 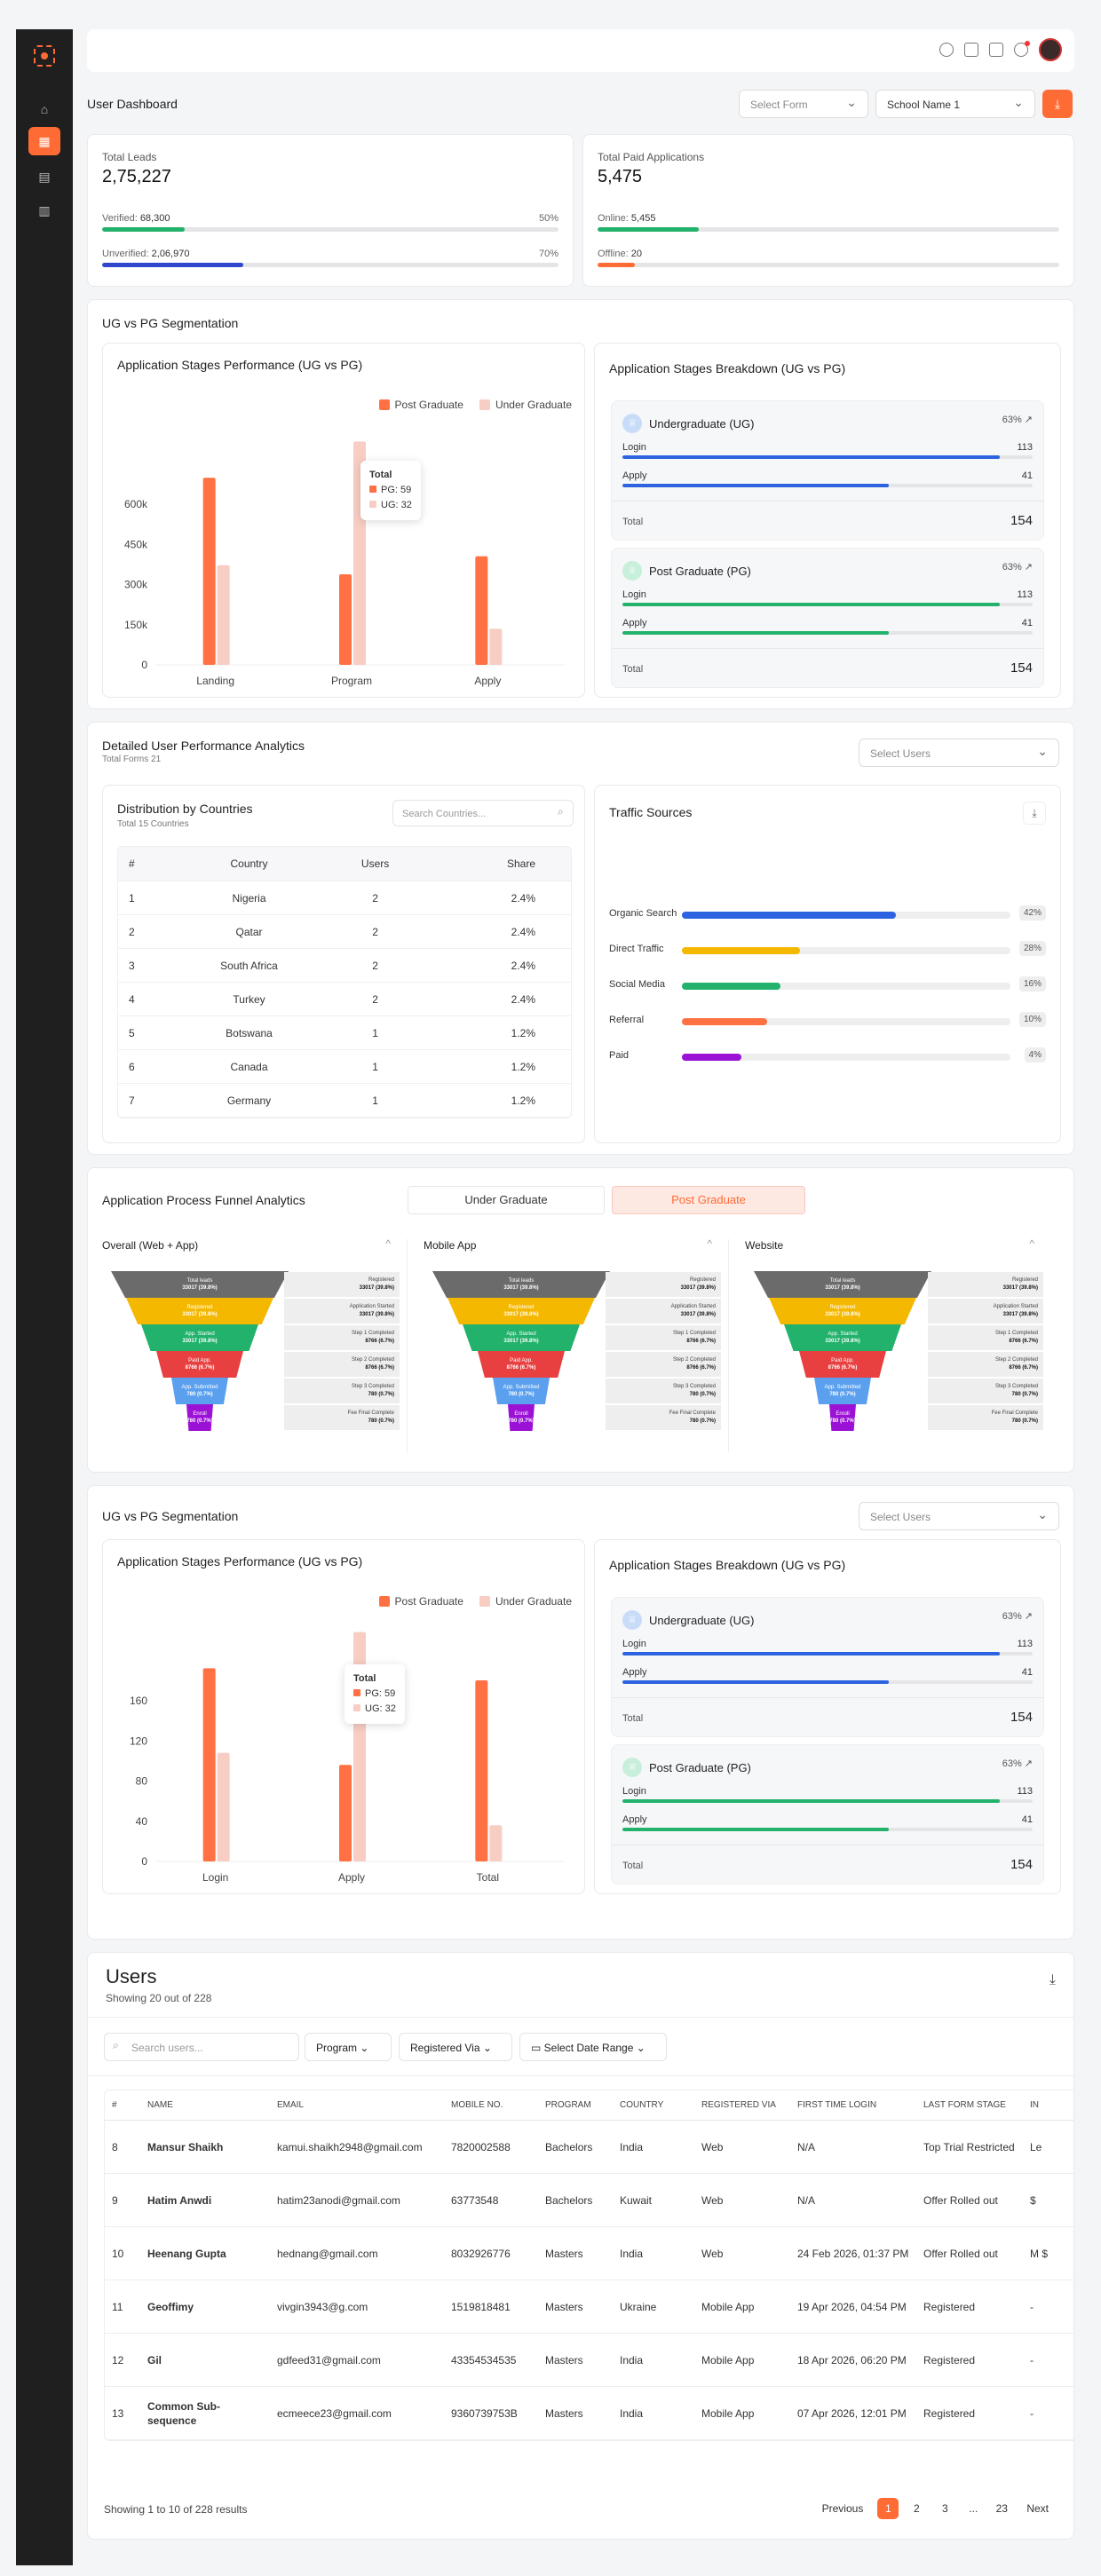 What do you see at coordinates (1048, 2307) in the screenshot?
I see `users-cell: -` at bounding box center [1048, 2307].